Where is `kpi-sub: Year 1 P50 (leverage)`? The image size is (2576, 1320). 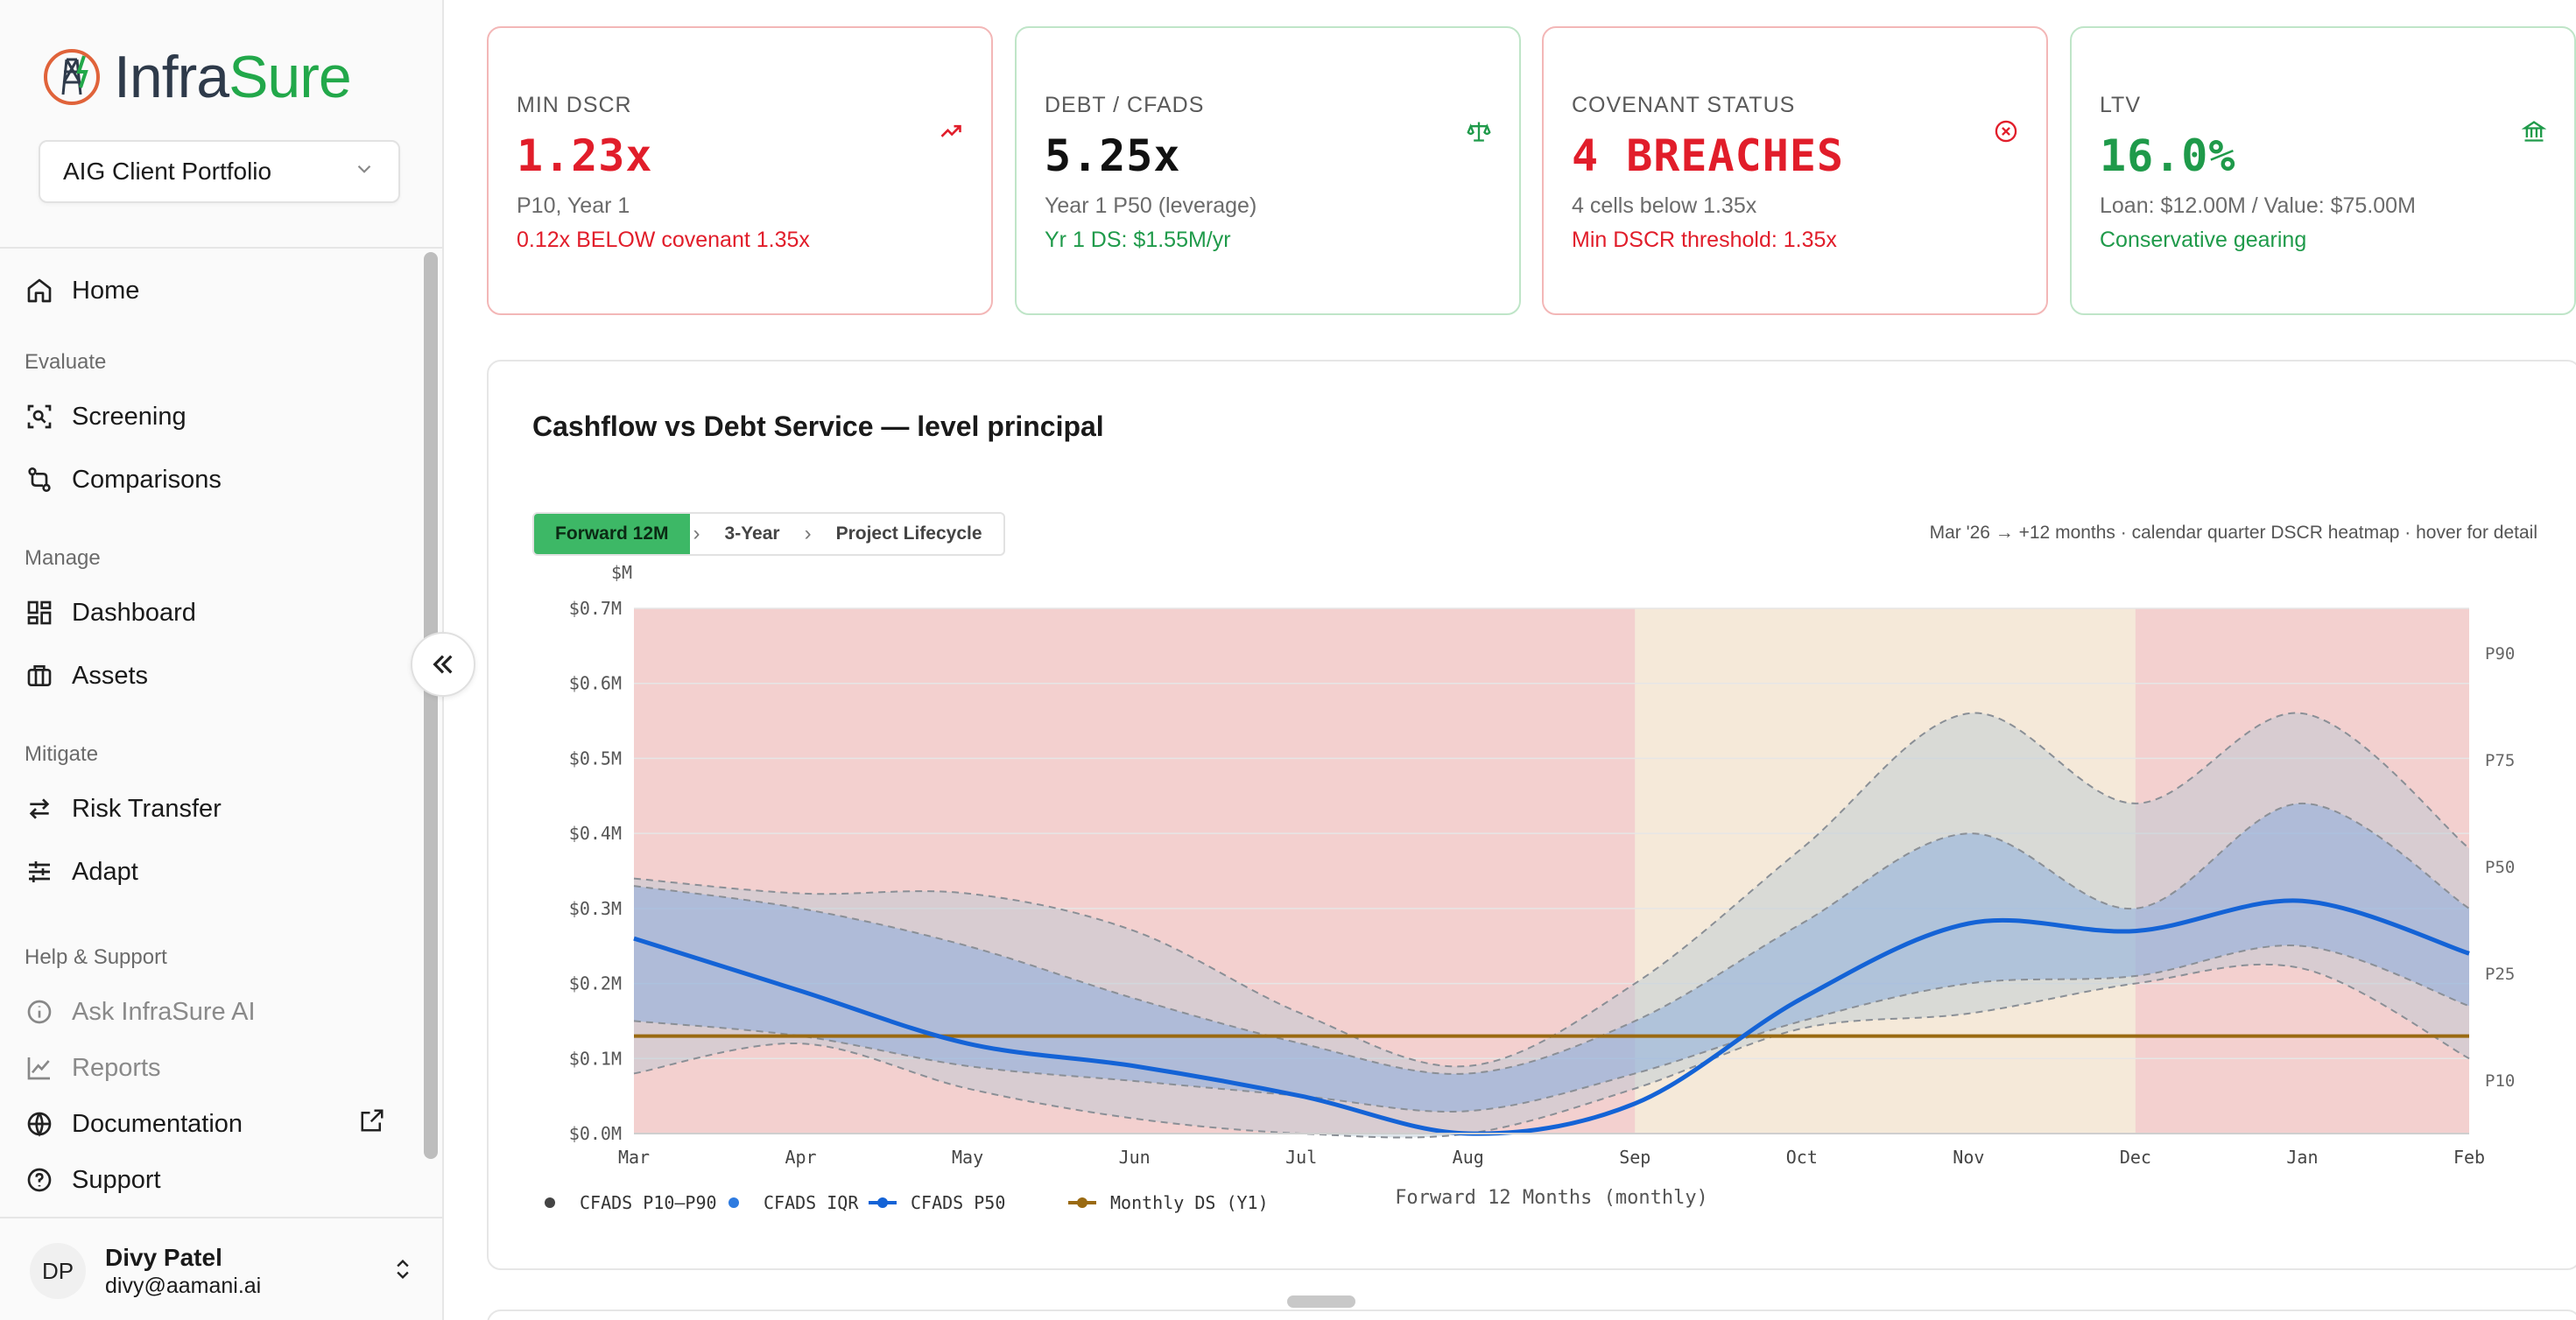 kpi-sub: Year 1 P50 (leverage) is located at coordinates (1151, 205).